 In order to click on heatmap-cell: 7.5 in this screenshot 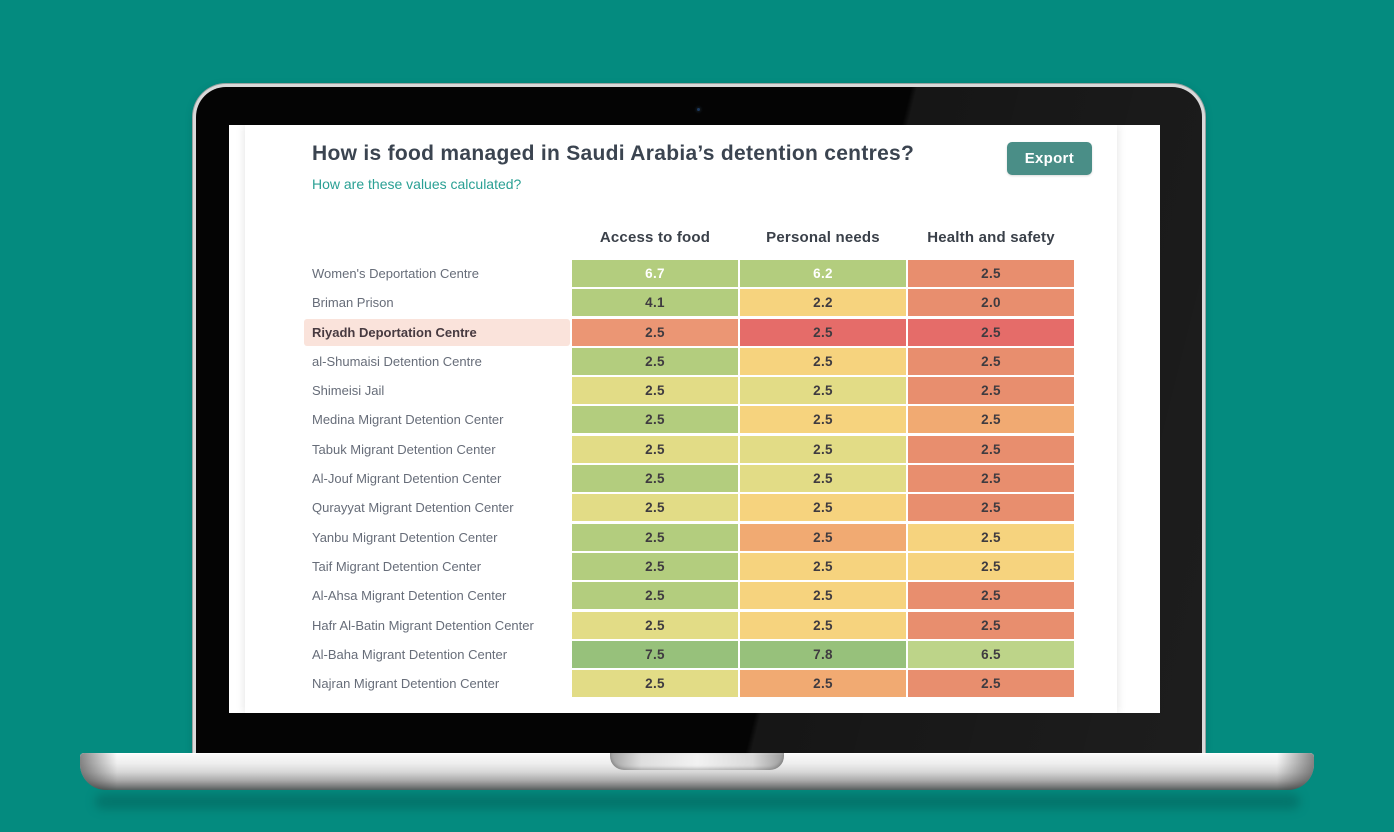, I will do `click(655, 654)`.